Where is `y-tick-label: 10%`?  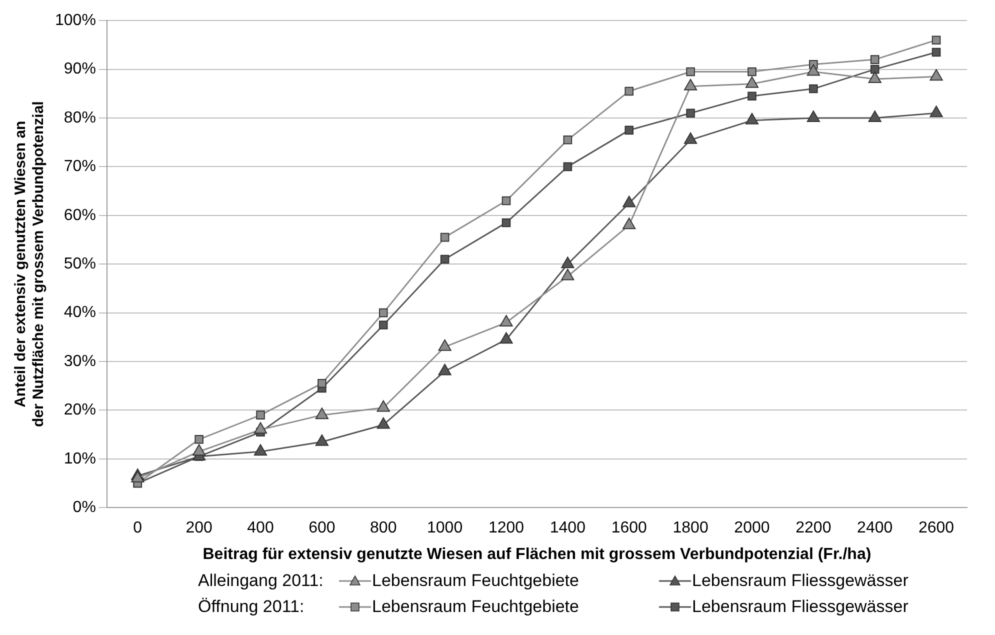
y-tick-label: 10% is located at coordinates (80, 459).